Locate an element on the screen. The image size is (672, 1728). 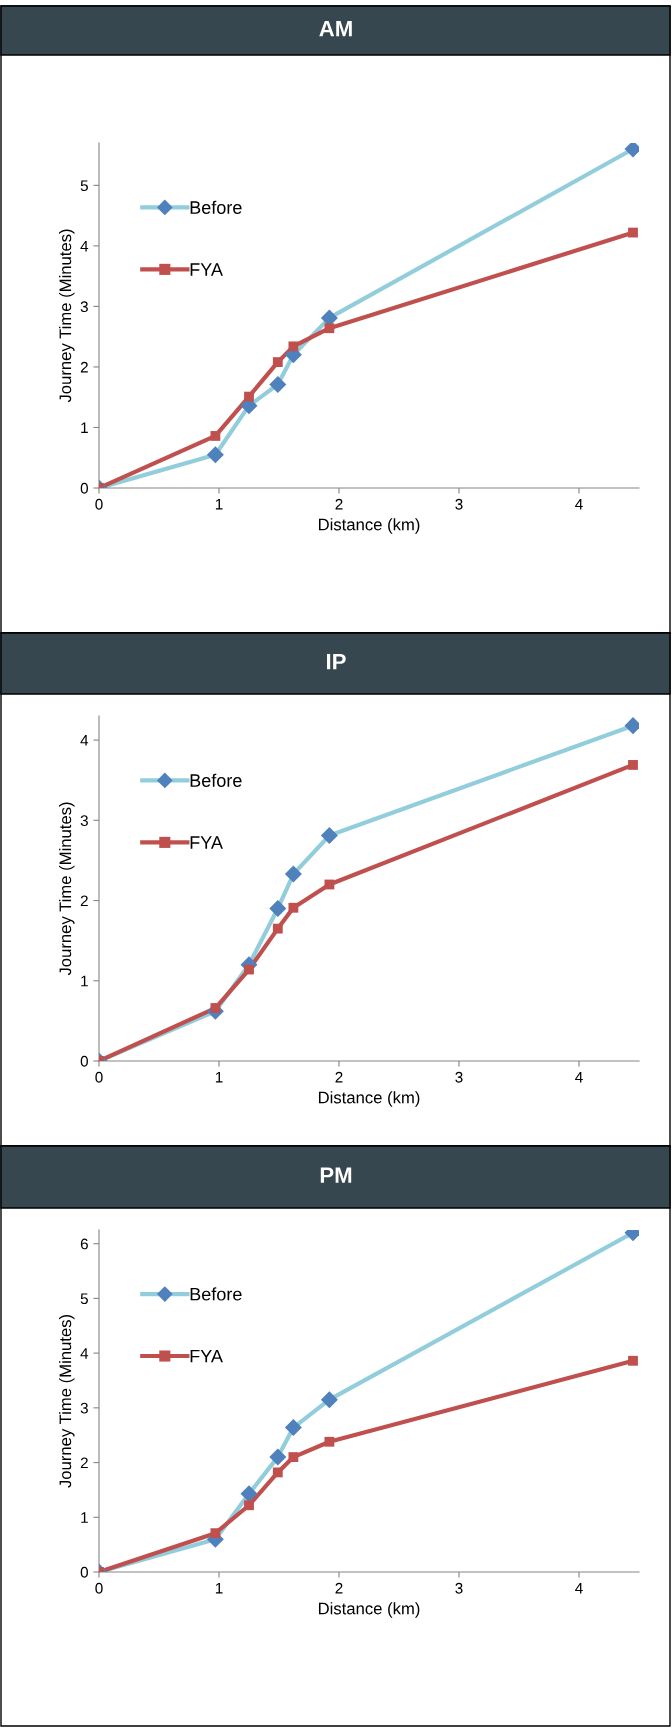
y-tick-label: 6 is located at coordinates (84, 1244).